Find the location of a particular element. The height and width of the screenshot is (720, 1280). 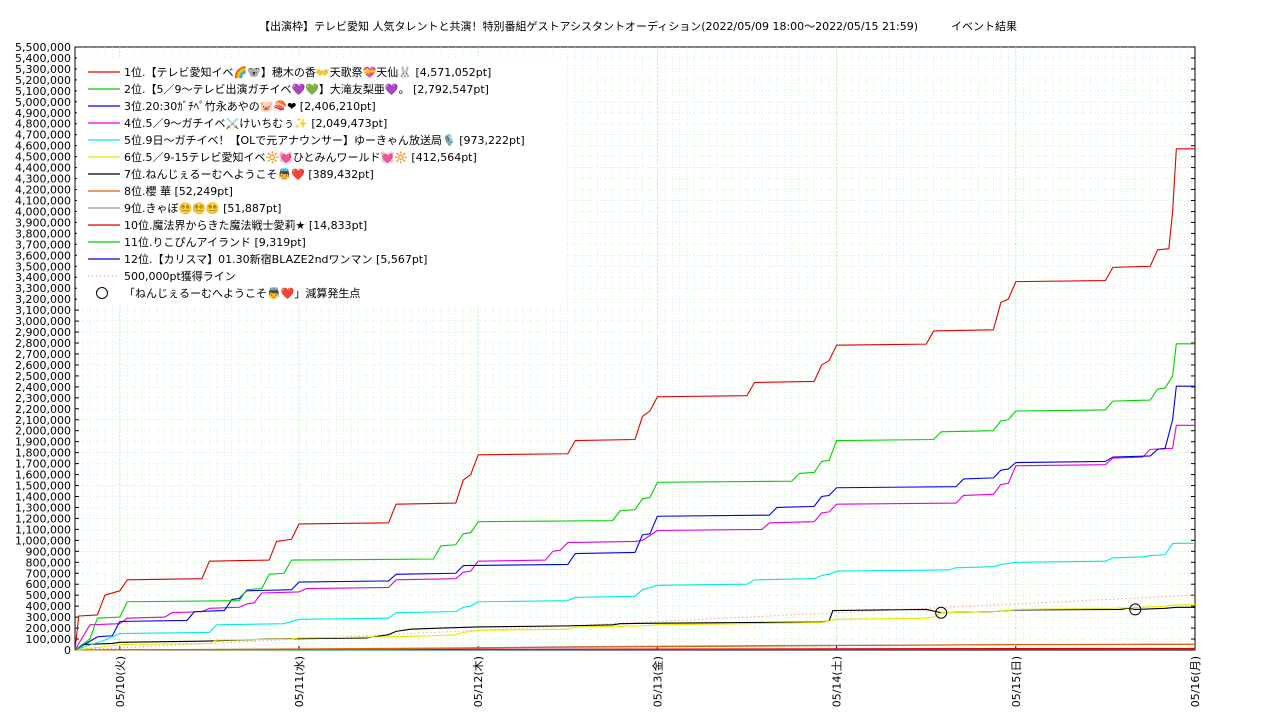

x-tick-label: 05/14(土) is located at coordinates (837, 681).